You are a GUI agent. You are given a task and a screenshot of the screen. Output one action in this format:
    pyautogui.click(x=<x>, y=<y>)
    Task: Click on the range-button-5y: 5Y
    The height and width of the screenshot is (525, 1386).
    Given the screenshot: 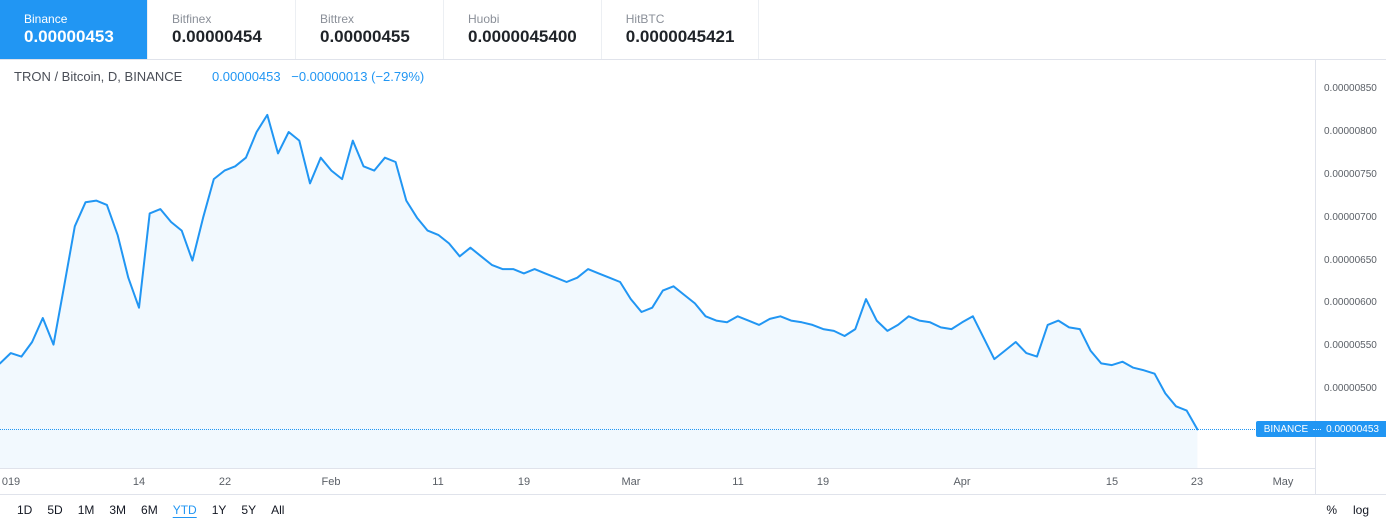 What is the action you would take?
    pyautogui.click(x=248, y=510)
    